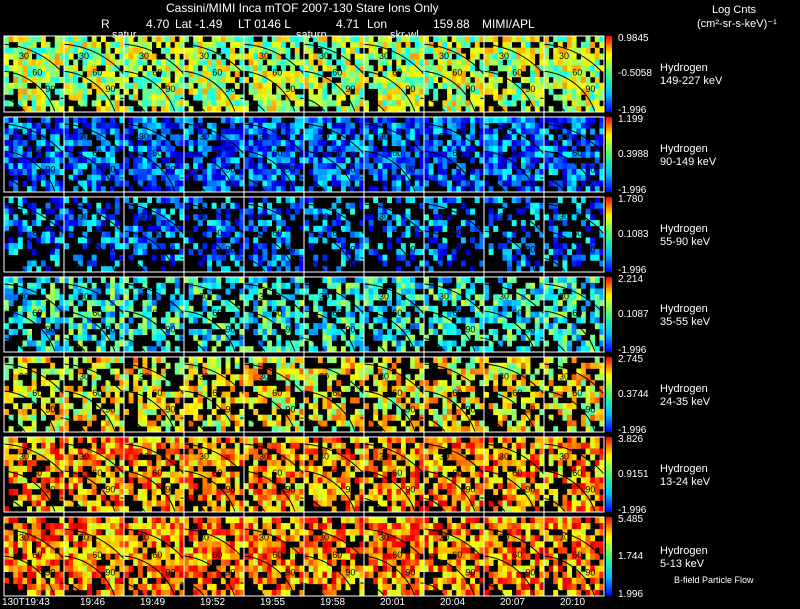 The width and height of the screenshot is (800, 609). I want to click on time-tick-0: 130T19:43, so click(26, 602).